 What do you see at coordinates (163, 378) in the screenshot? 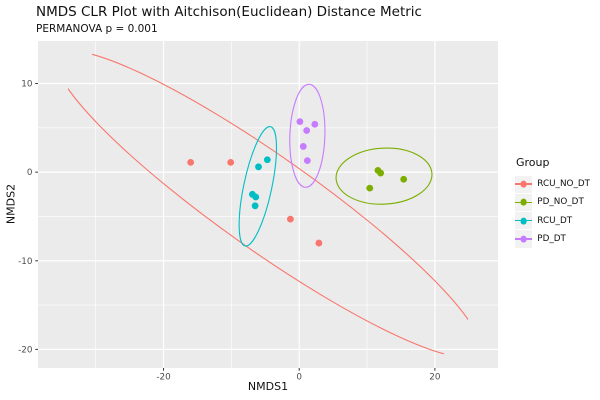
I see `x-tick-label: -20` at bounding box center [163, 378].